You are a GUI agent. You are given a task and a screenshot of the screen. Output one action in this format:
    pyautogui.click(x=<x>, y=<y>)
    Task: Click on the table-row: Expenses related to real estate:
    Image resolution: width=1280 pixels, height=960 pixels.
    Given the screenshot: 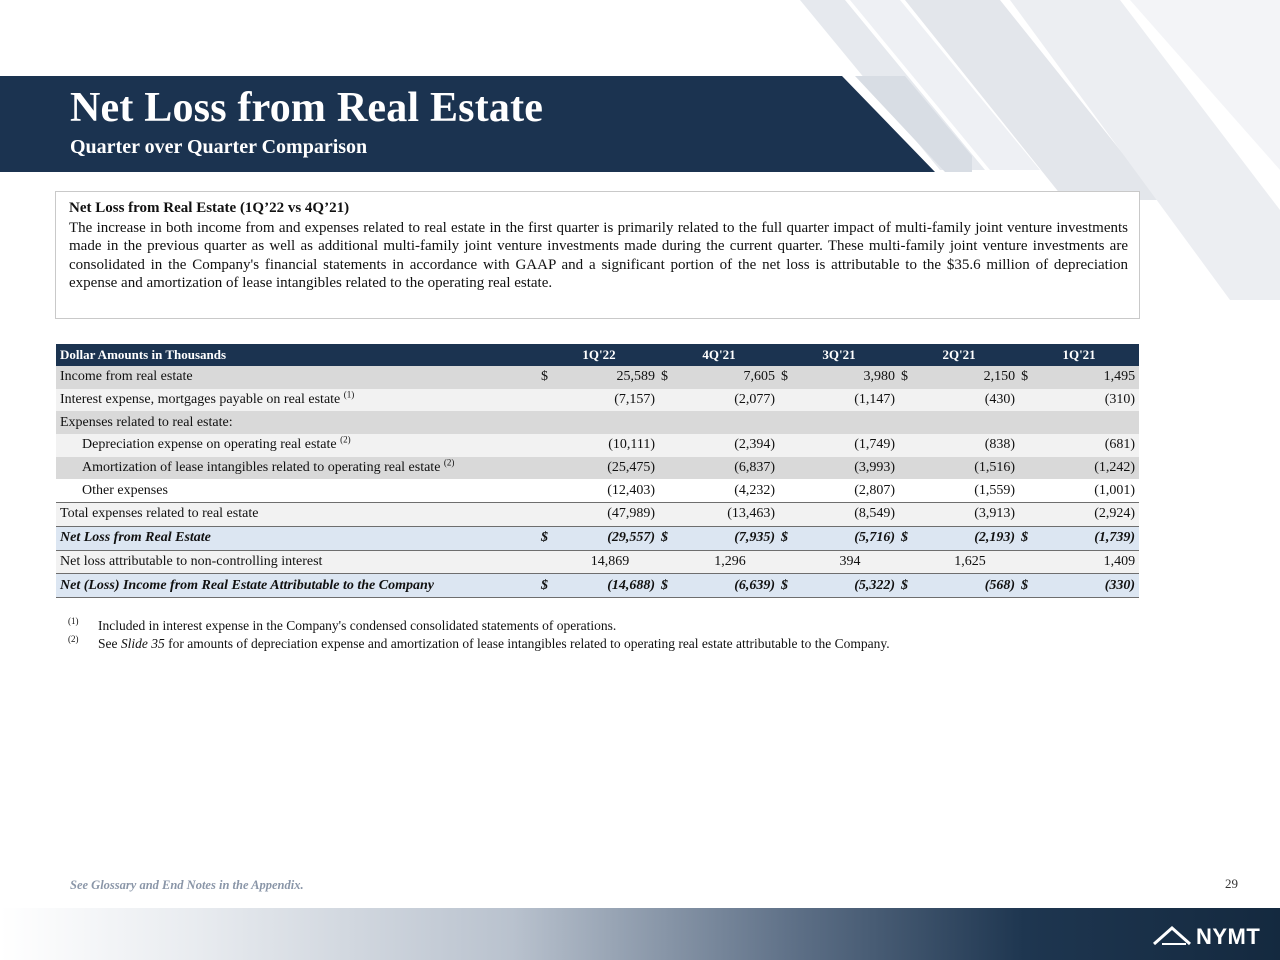 What is the action you would take?
    pyautogui.click(x=598, y=423)
    